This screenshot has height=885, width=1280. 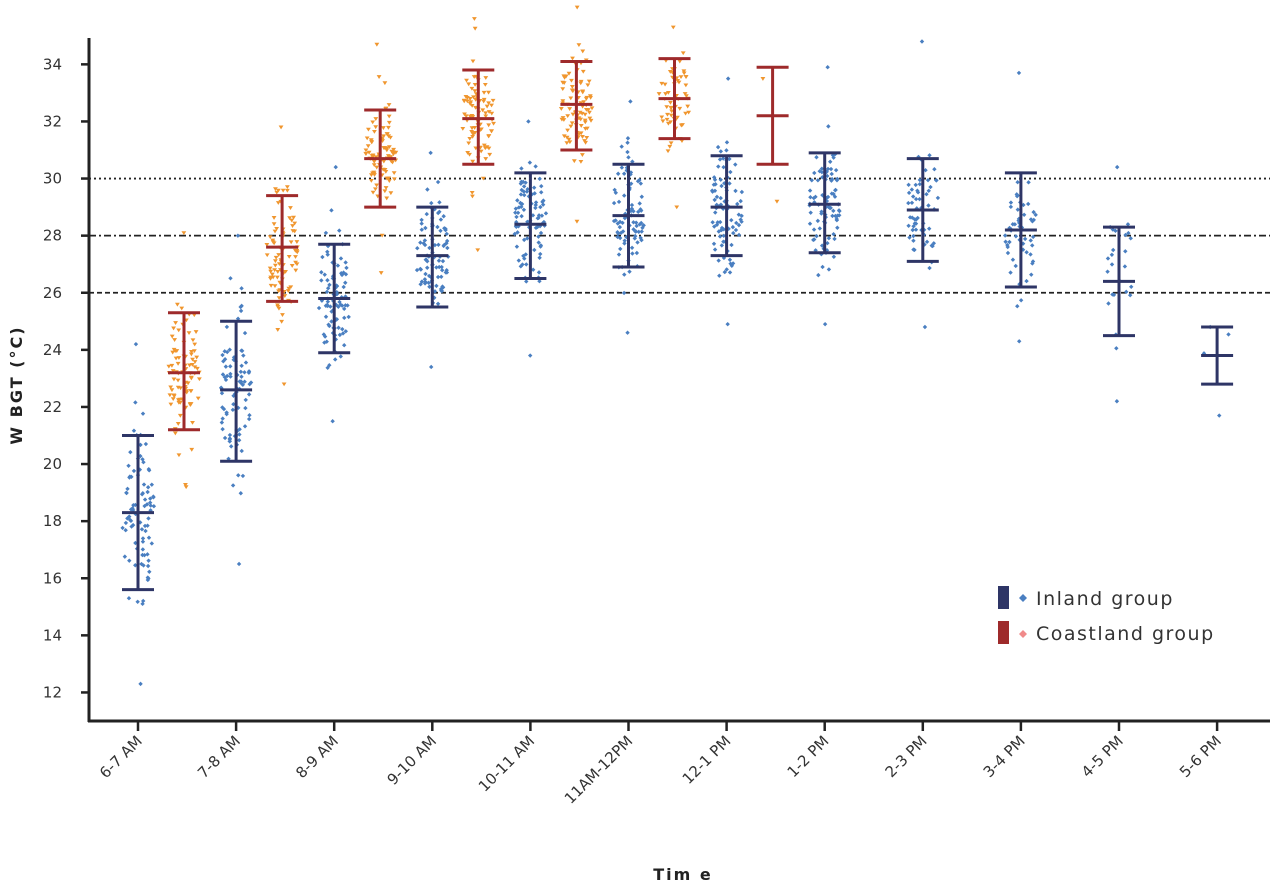 I want to click on y-tick-label: 32, so click(x=52, y=121).